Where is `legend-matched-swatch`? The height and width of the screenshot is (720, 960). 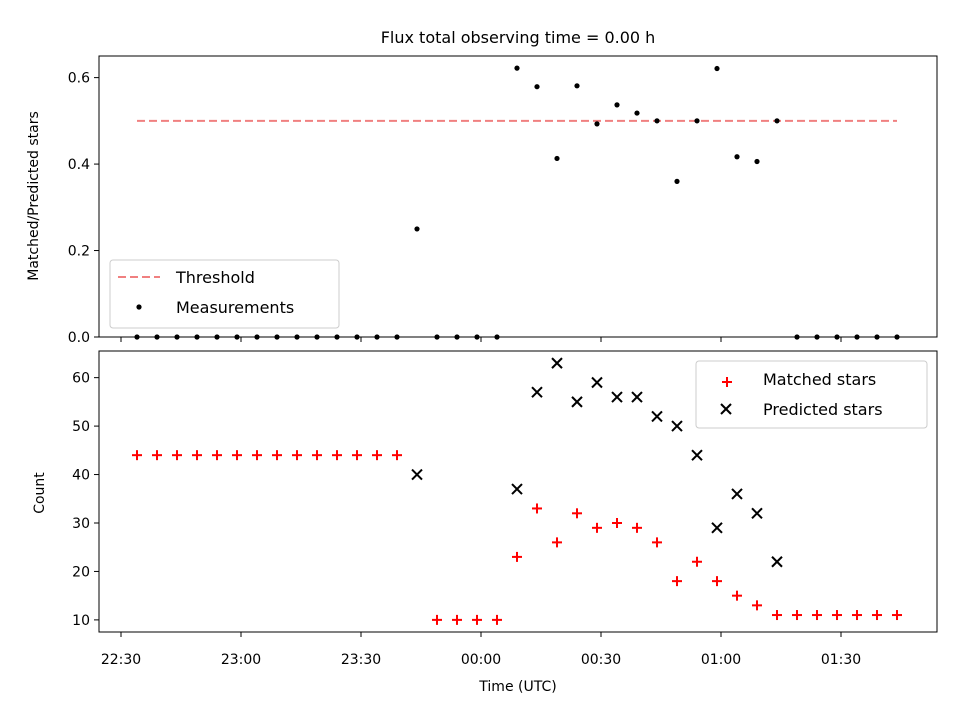 legend-matched-swatch is located at coordinates (727, 382).